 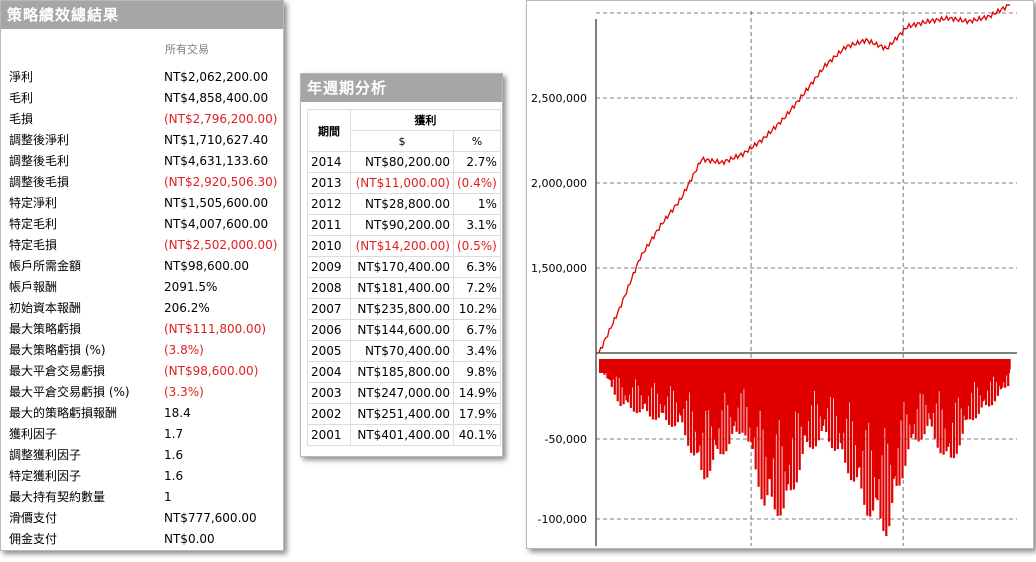 What do you see at coordinates (142, 98) in the screenshot?
I see `summary-row: 毛利 NT$4,858,400.00` at bounding box center [142, 98].